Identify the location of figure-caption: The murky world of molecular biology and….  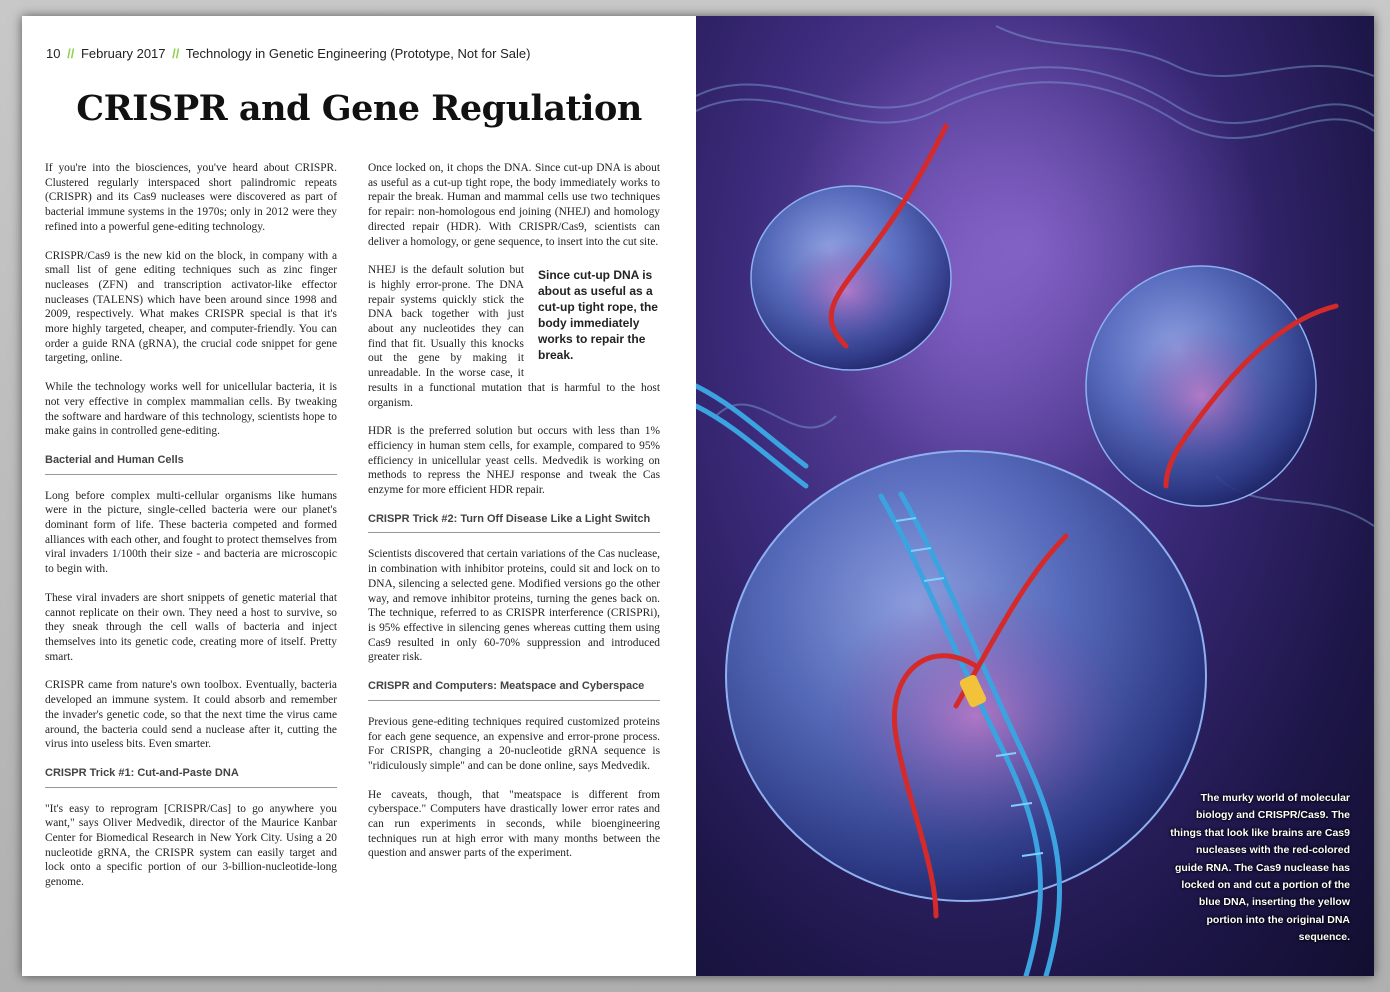
(1260, 868).